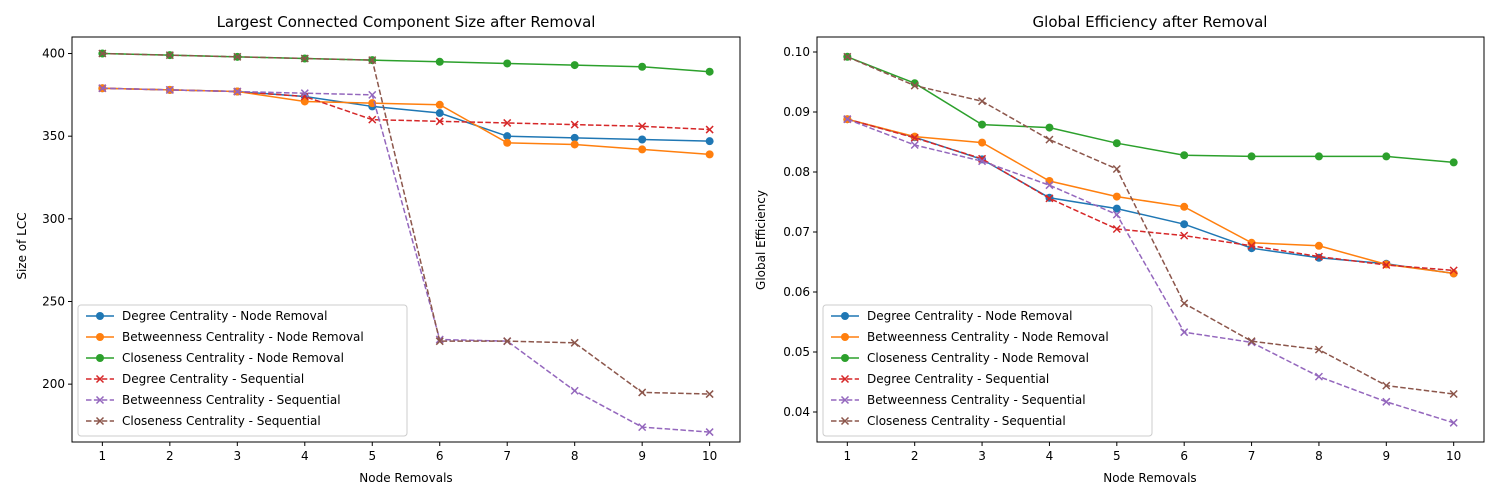 The image size is (1500, 500). What do you see at coordinates (53, 384) in the screenshot?
I see `y-tick-label: 200` at bounding box center [53, 384].